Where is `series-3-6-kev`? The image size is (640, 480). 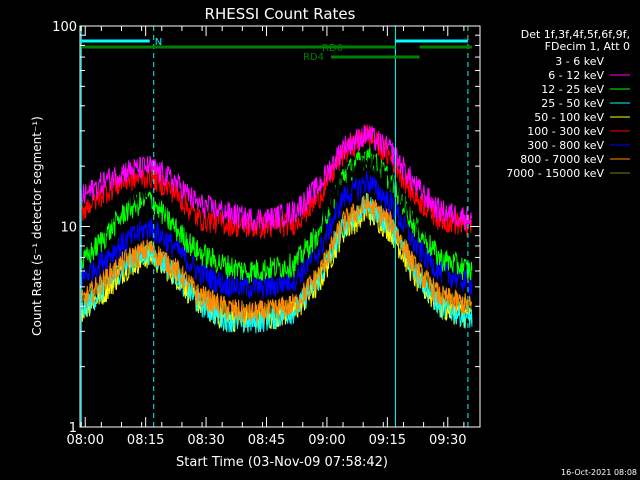
series-3-6-kev is located at coordinates (276, 206).